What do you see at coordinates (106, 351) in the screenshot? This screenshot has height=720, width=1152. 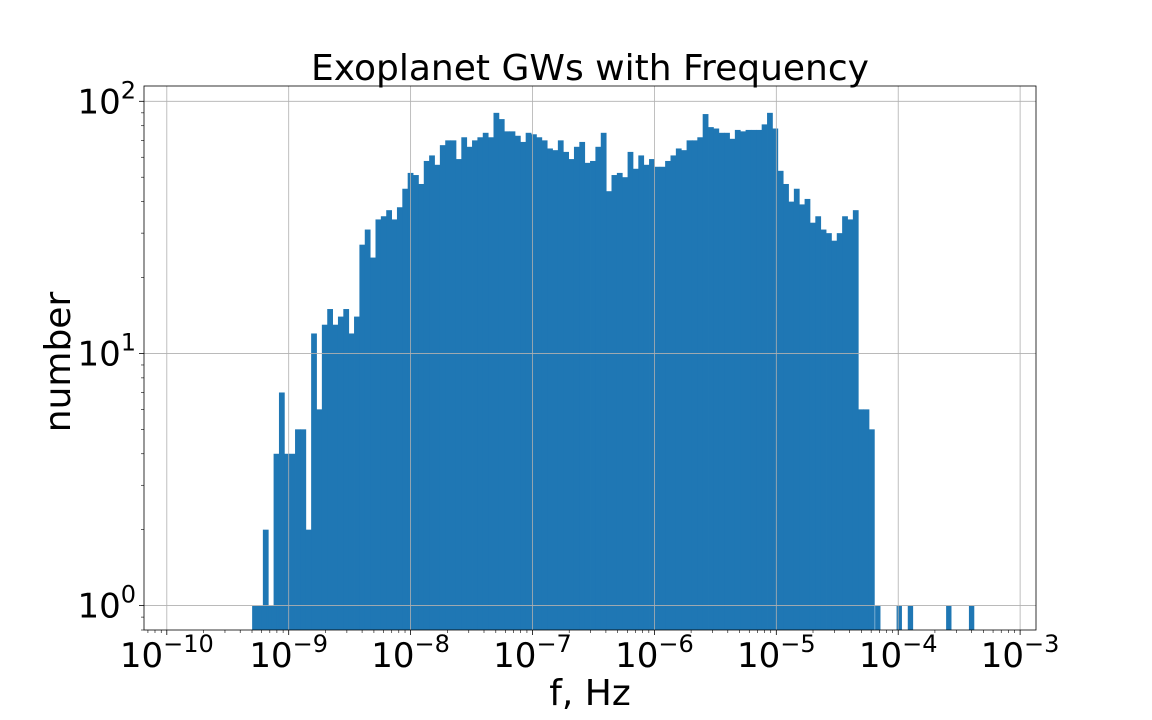 I see `y-tick-label: 10¹` at bounding box center [106, 351].